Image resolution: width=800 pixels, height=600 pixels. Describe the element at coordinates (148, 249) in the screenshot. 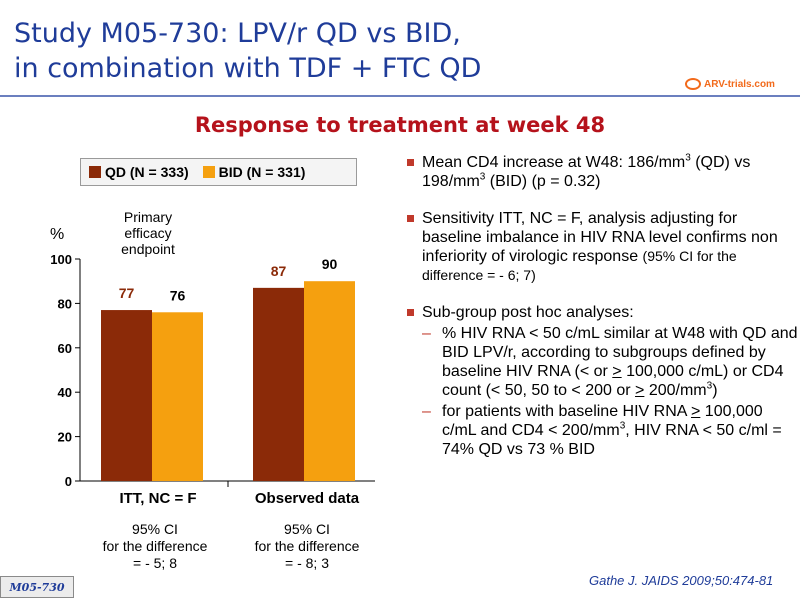

I see `annotation-line-3: endpoint` at that location.